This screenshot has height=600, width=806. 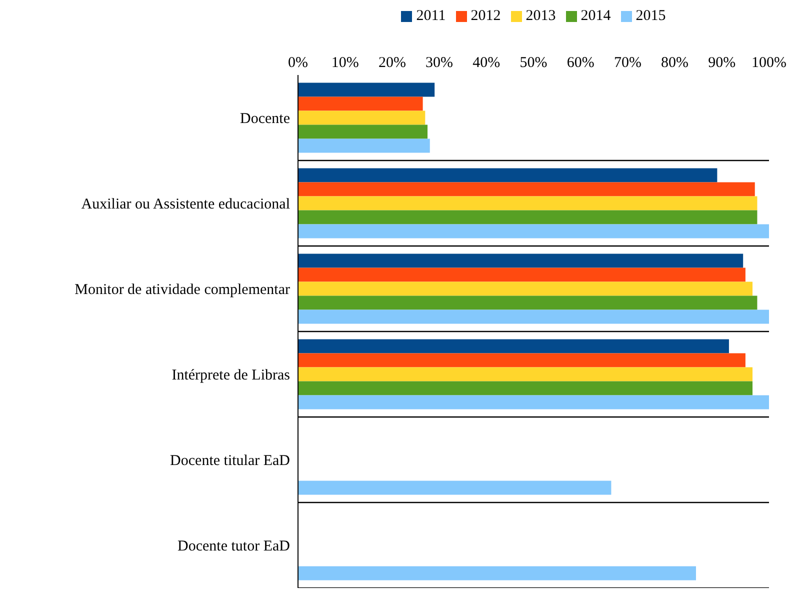 What do you see at coordinates (440, 63) in the screenshot?
I see `x-tick-label: 30%` at bounding box center [440, 63].